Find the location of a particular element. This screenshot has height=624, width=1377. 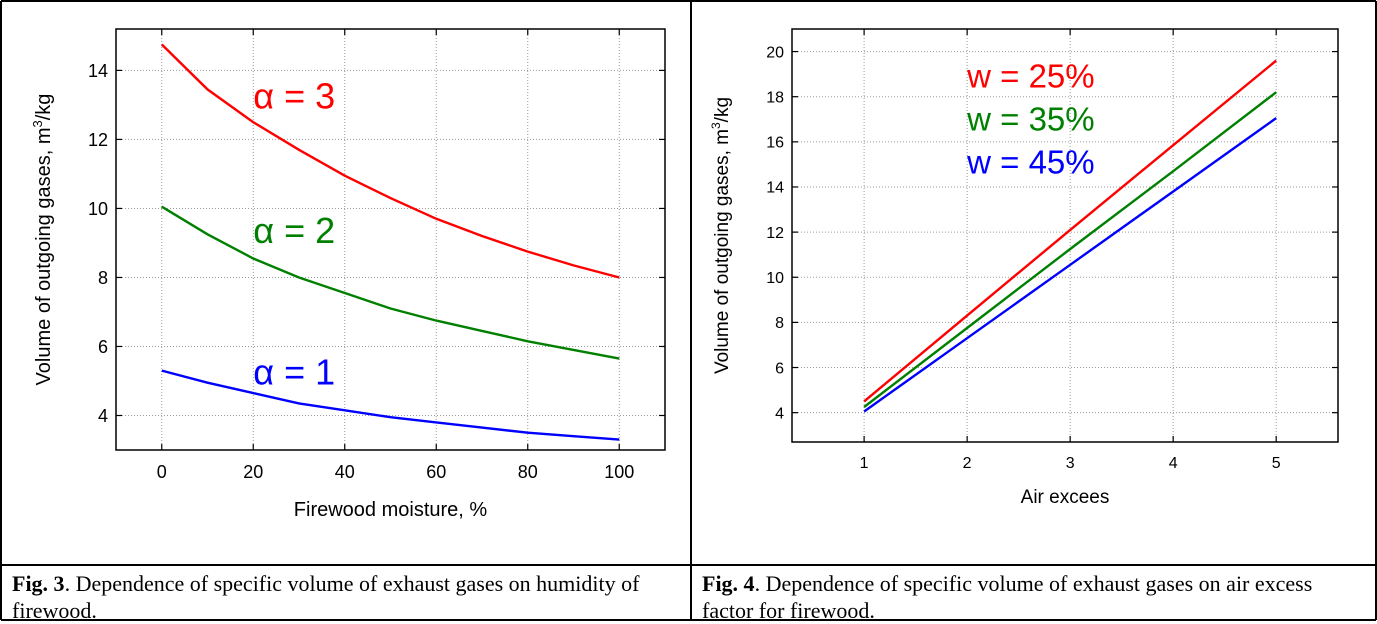

x-tick-label: 20 is located at coordinates (253, 472).